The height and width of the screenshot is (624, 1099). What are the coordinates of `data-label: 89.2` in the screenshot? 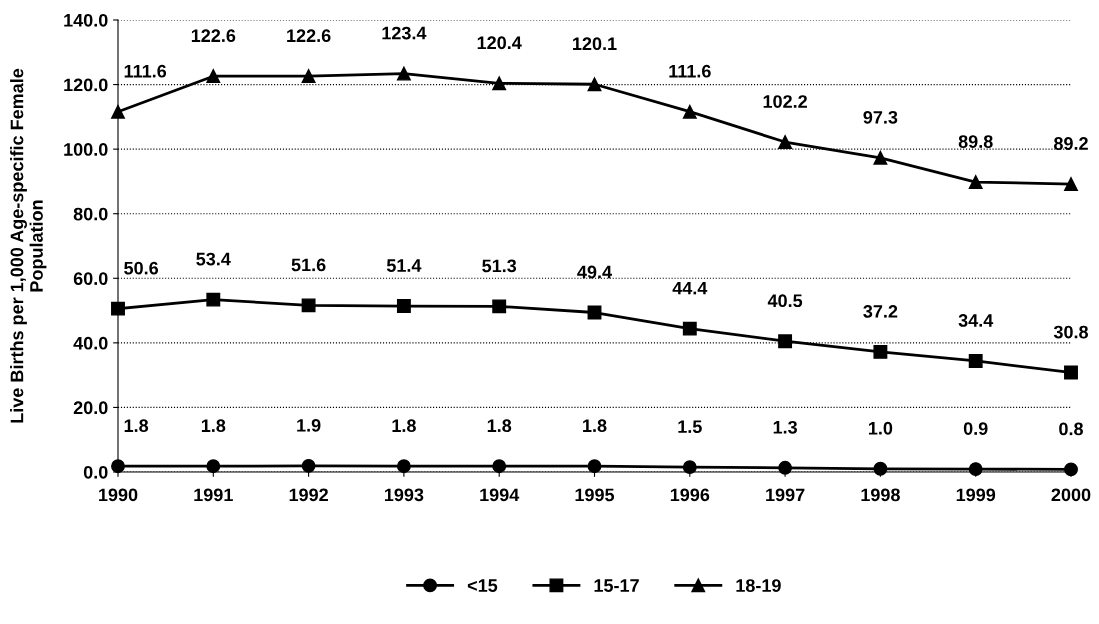 It's located at (1071, 143).